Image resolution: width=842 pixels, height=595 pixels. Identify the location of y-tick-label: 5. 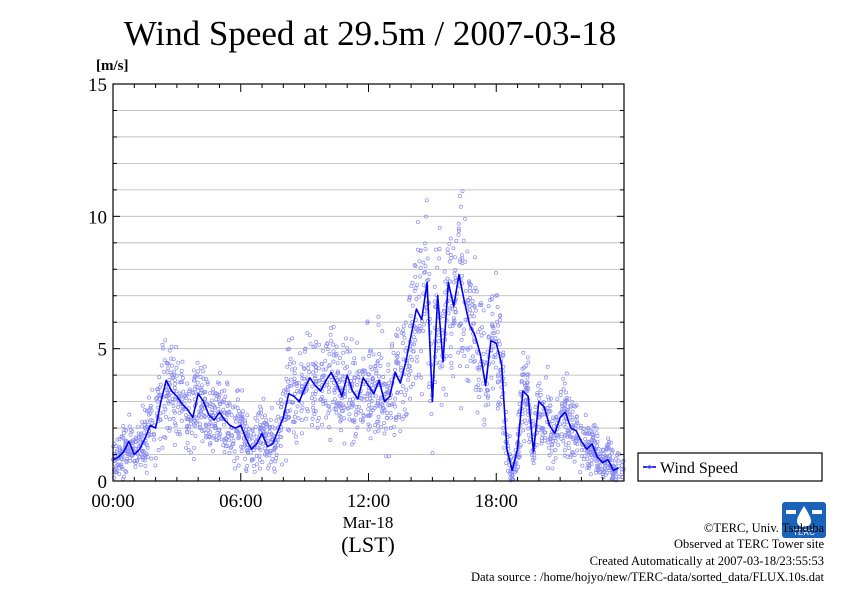
(103, 350).